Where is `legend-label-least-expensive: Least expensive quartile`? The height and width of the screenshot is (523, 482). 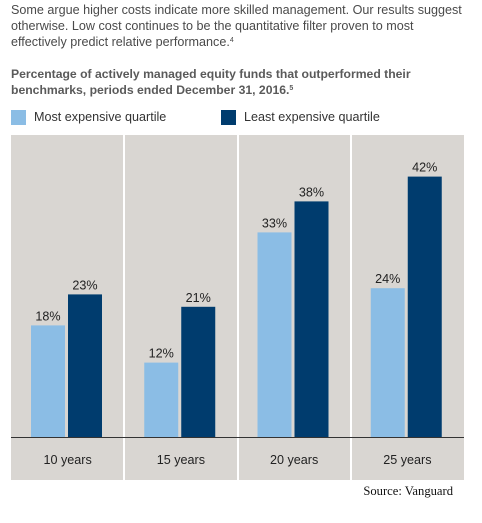
legend-label-least-expensive: Least expensive quartile is located at coordinates (312, 117).